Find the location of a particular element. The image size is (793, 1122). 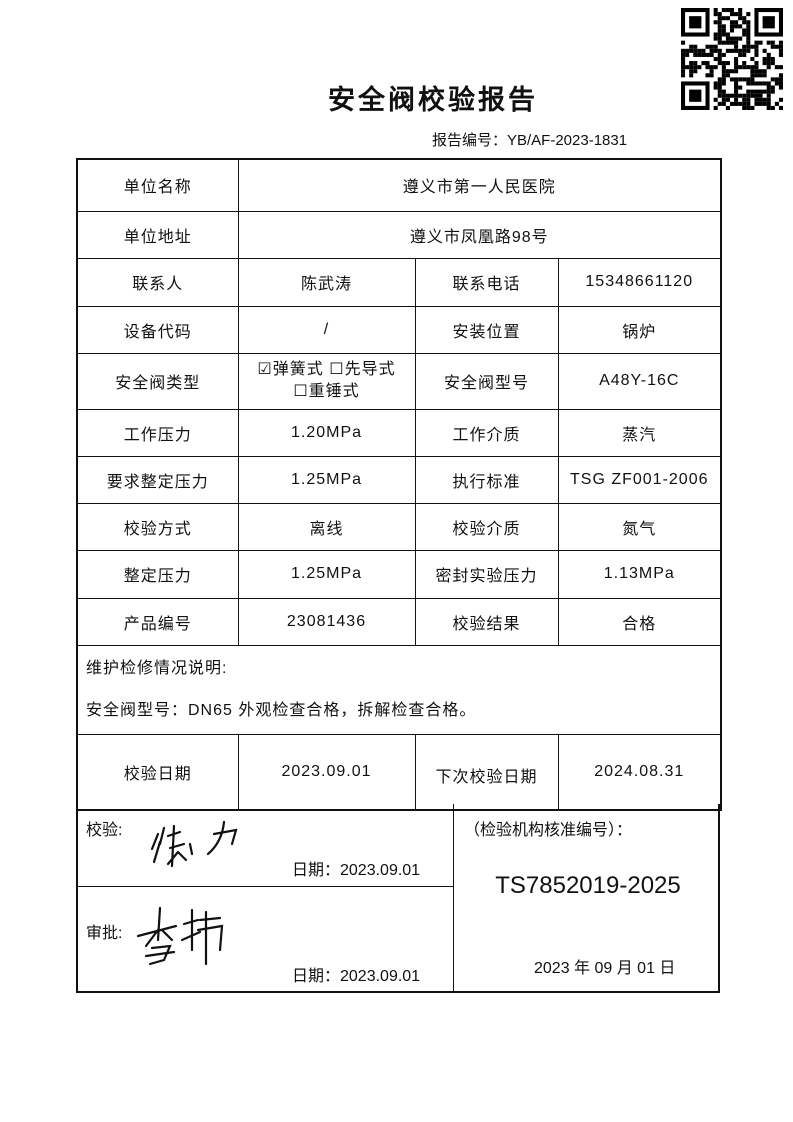

label-required-pressure: 要求整定压力 is located at coordinates (157, 479).